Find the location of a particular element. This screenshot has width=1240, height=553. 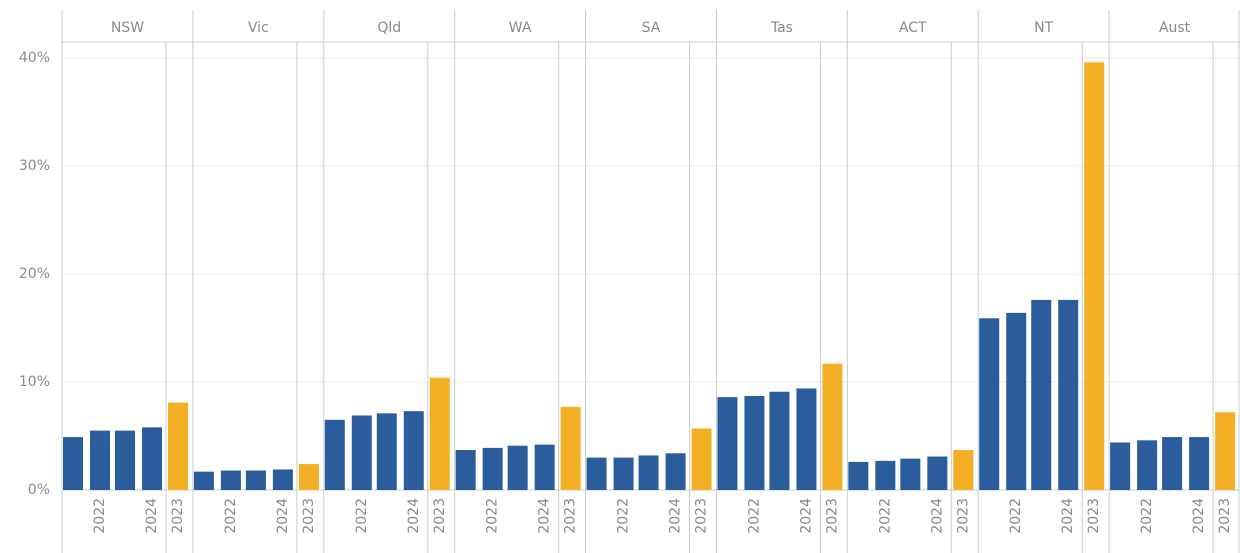

panel-label: WA is located at coordinates (520, 28).